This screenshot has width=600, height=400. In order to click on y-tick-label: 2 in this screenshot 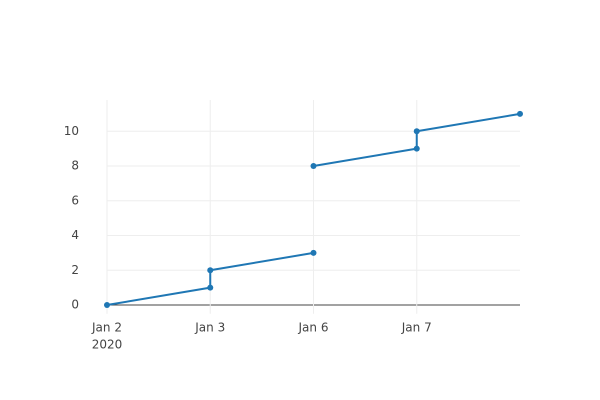, I will do `click(75, 270)`.